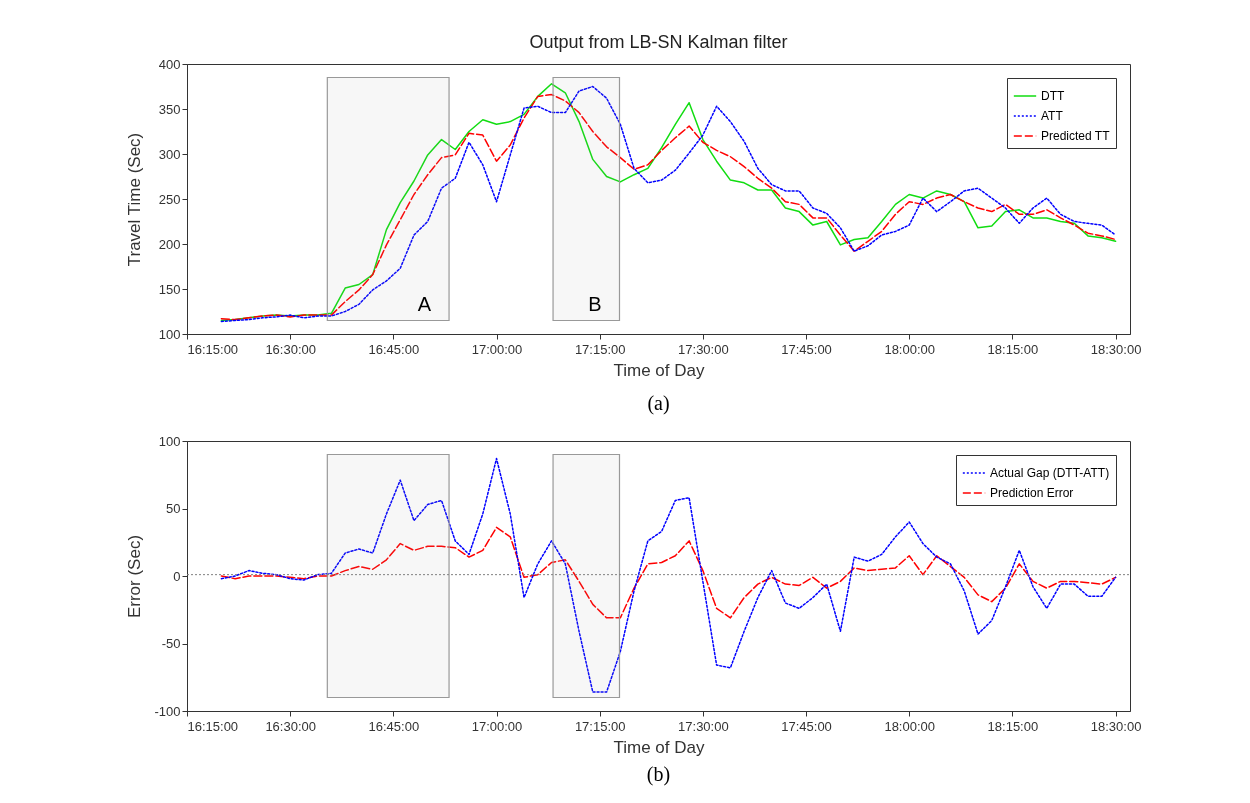 The image size is (1250, 803). I want to click on y-tick-label: 350, so click(169, 109).